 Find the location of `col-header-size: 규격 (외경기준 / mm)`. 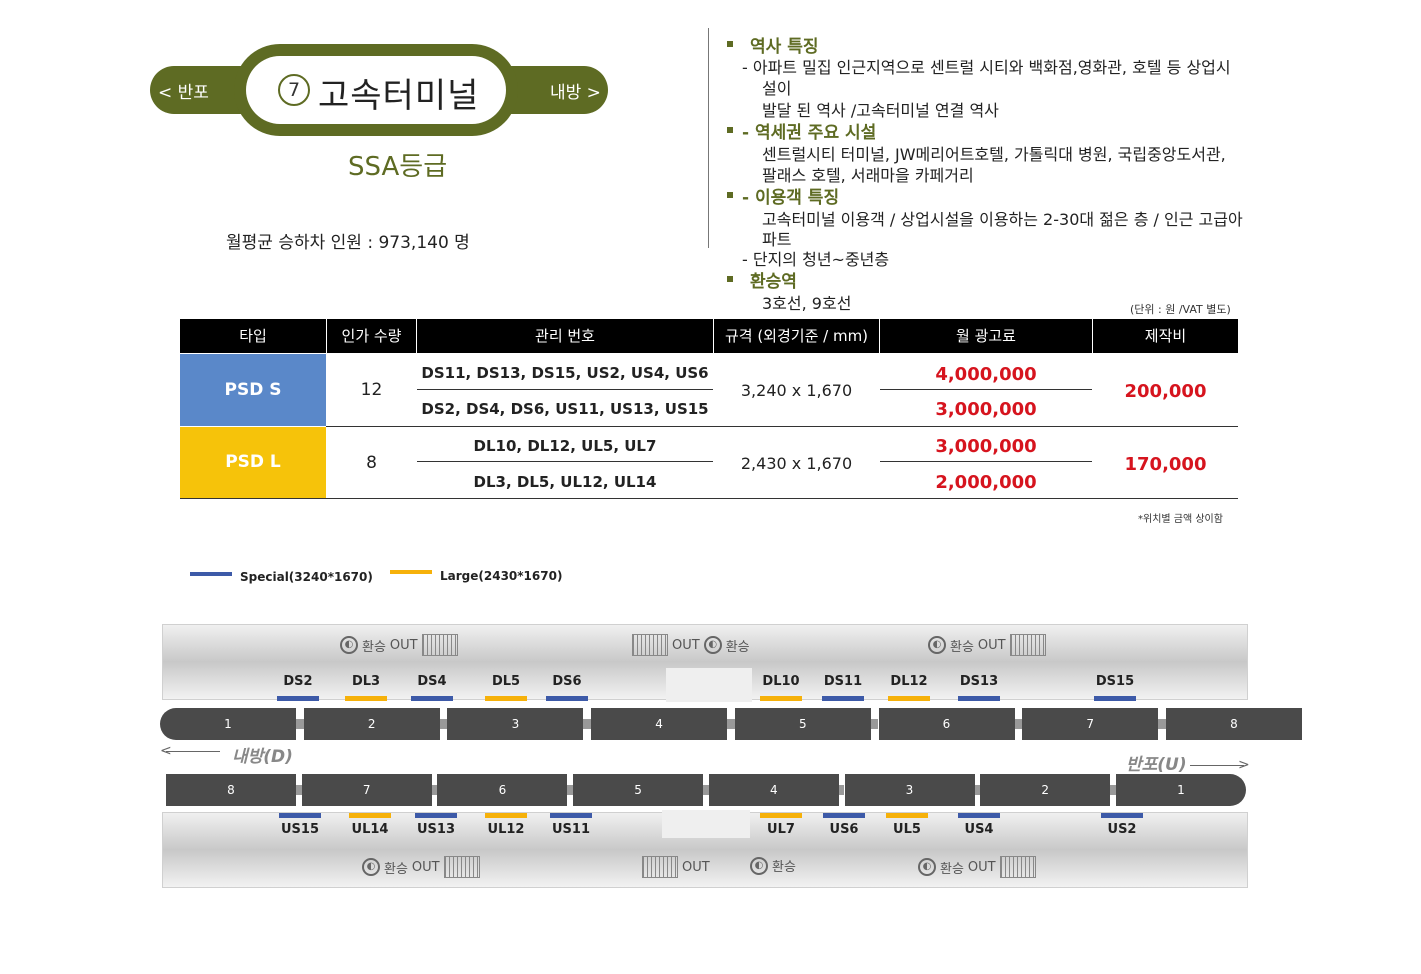

col-header-size: 규격 (외경기준 / mm) is located at coordinates (796, 336).